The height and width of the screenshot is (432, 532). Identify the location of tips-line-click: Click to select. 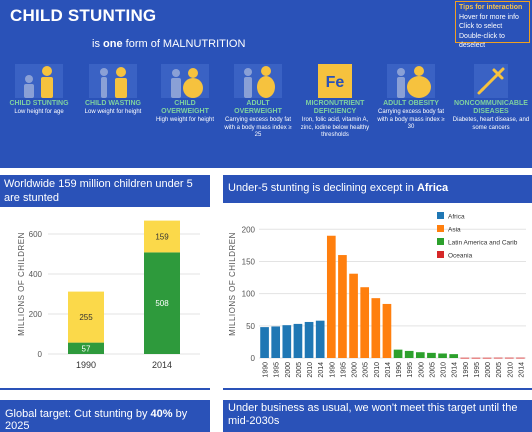
(492, 27).